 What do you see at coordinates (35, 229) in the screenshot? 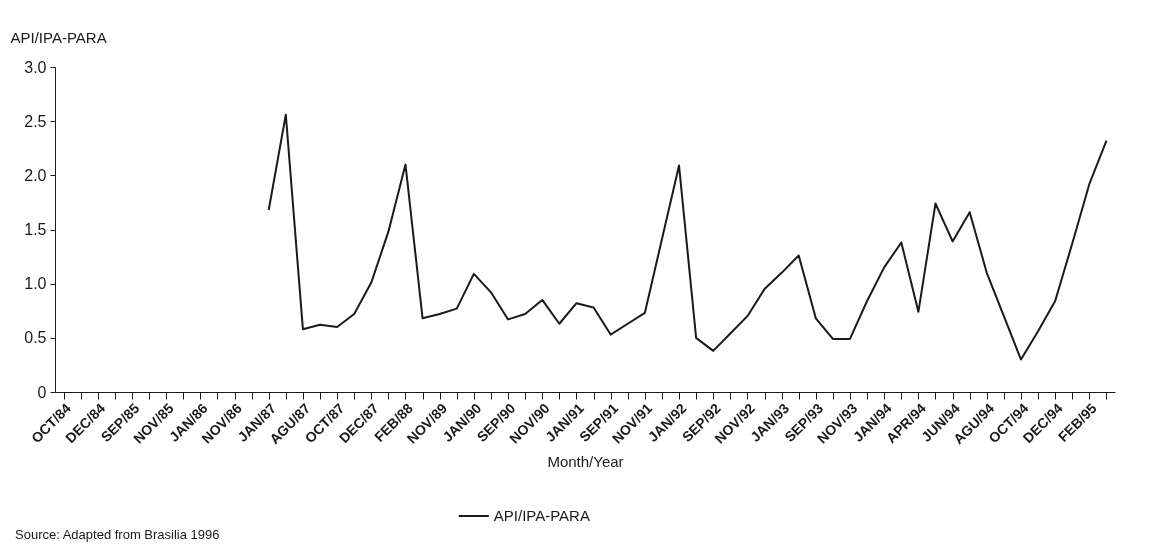
I see `y-tick-label: 1.5` at bounding box center [35, 229].